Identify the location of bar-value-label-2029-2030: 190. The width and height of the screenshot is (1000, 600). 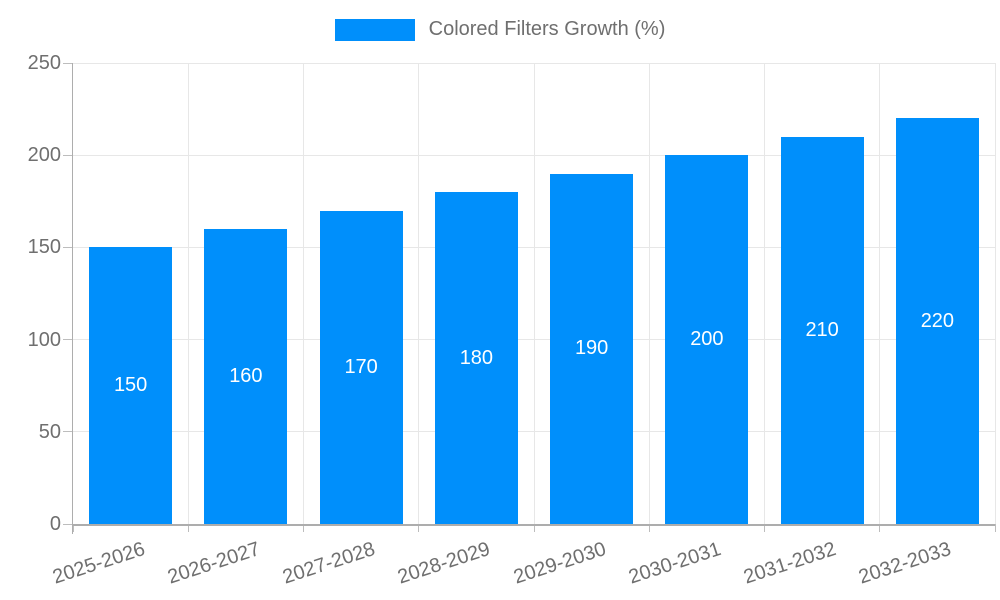
(591, 348).